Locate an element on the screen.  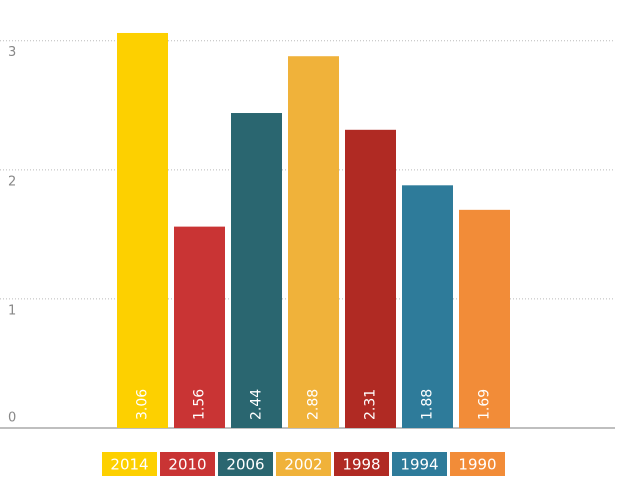
legend-label: 2010 is located at coordinates (187, 465).